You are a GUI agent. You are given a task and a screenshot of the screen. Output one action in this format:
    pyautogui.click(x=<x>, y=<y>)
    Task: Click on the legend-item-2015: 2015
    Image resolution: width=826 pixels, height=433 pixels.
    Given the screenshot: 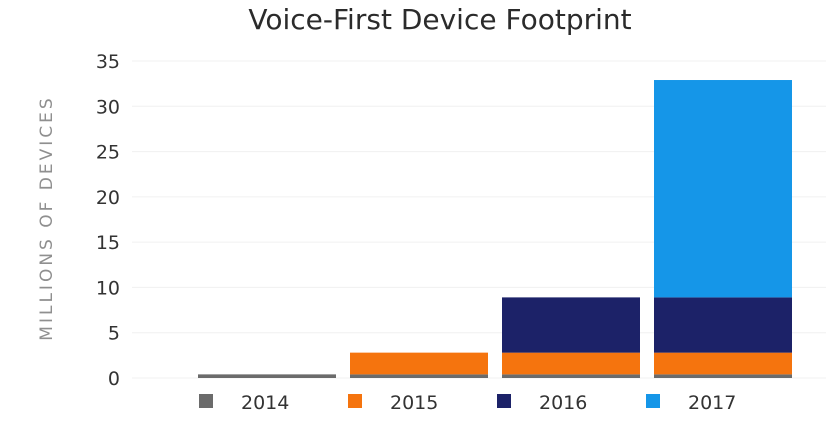 What is the action you would take?
    pyautogui.click(x=393, y=403)
    